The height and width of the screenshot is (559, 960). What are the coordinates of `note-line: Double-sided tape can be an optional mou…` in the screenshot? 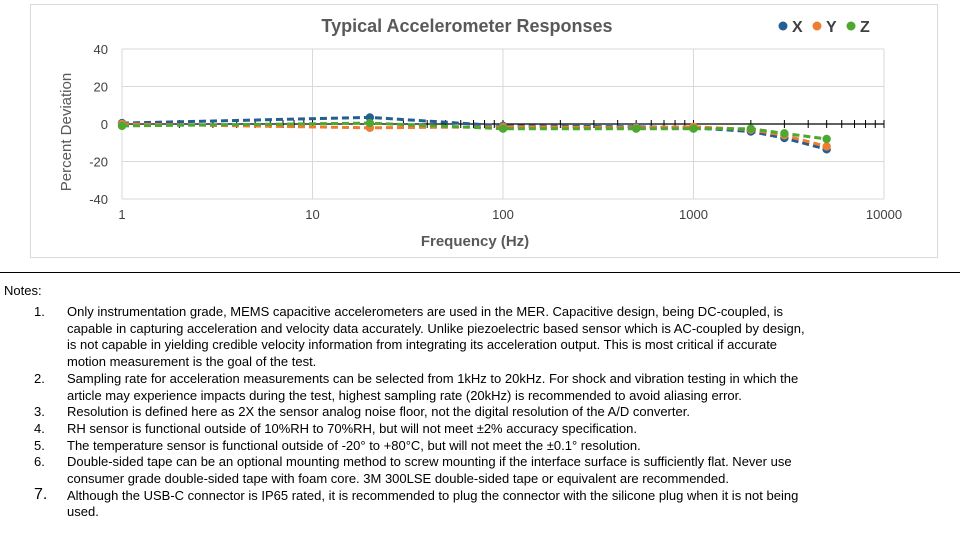 It's located at (429, 462).